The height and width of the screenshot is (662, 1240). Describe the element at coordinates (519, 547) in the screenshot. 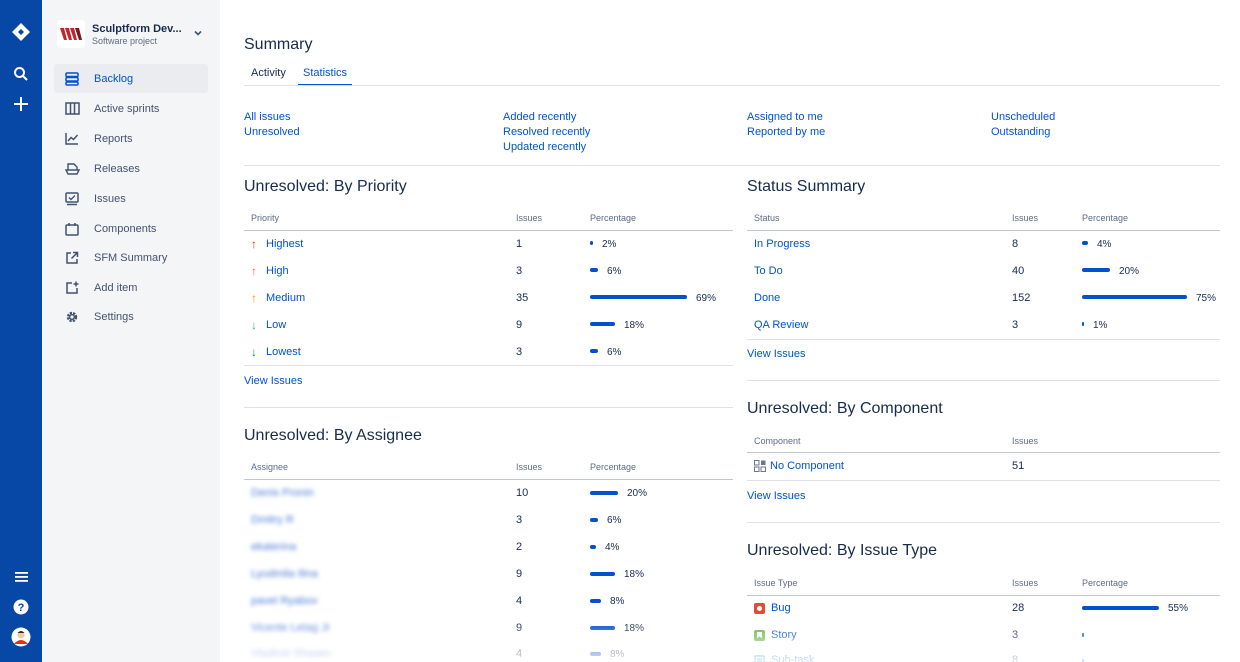

I see `issue-count: 2` at that location.